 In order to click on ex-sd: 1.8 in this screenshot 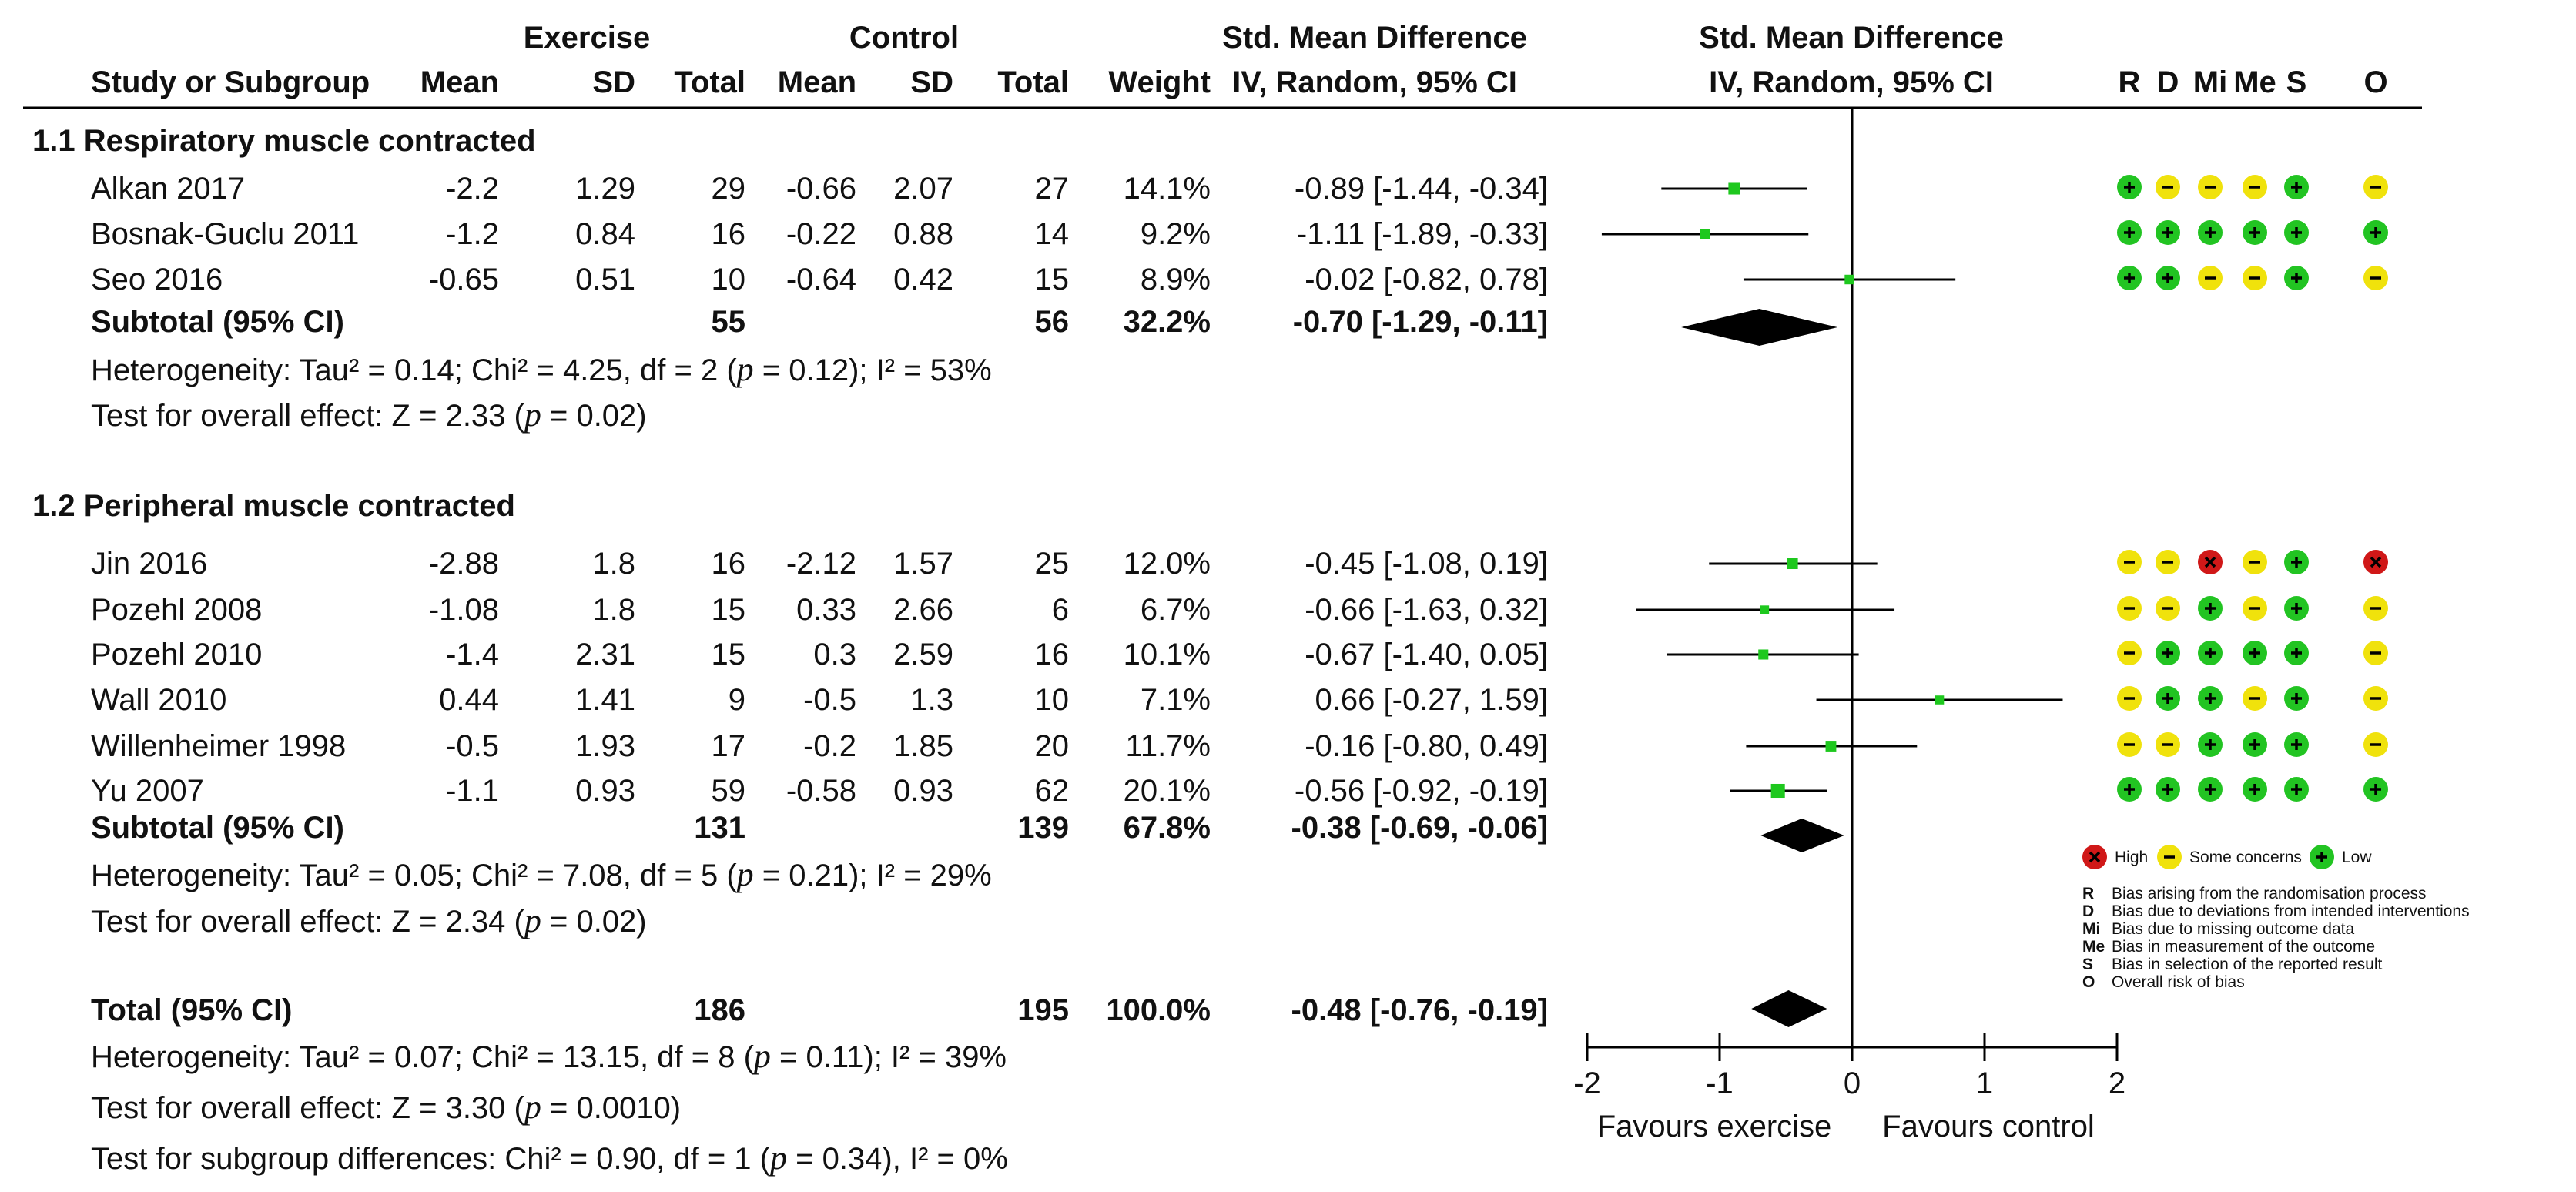, I will do `click(613, 564)`.